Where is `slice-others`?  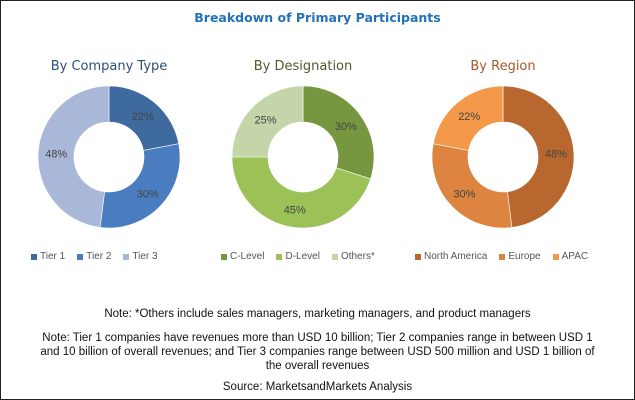 slice-others is located at coordinates (267, 121).